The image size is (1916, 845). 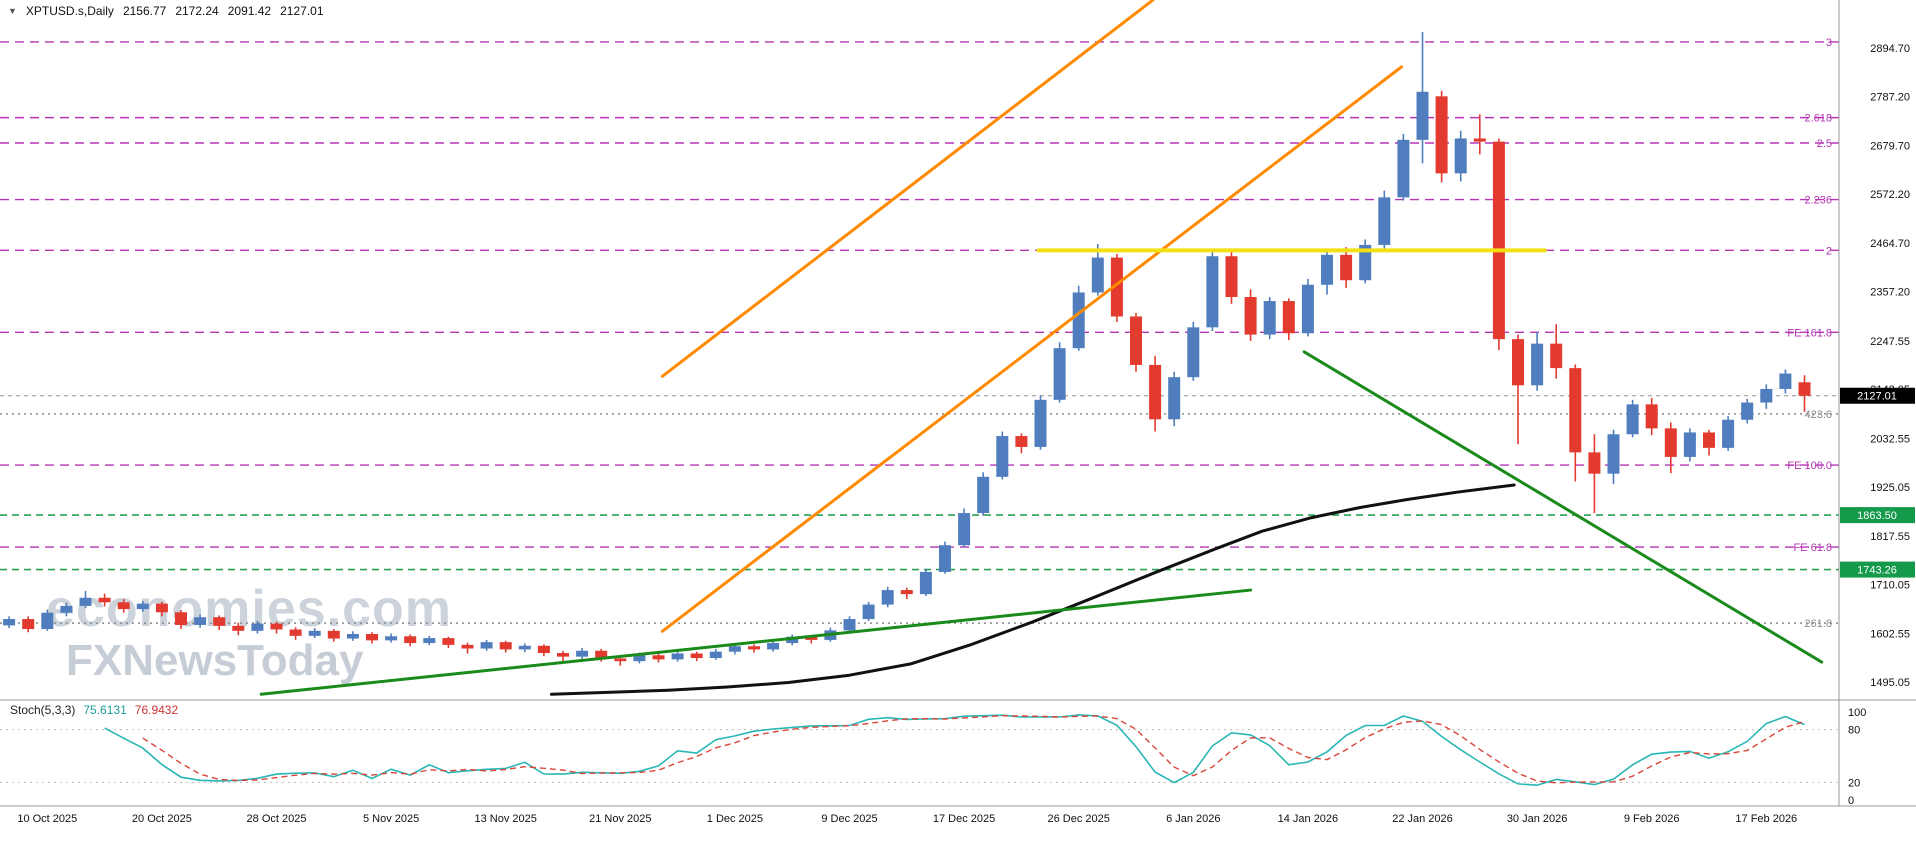 What do you see at coordinates (1857, 713) in the screenshot?
I see `stochastic-scale-label: 100` at bounding box center [1857, 713].